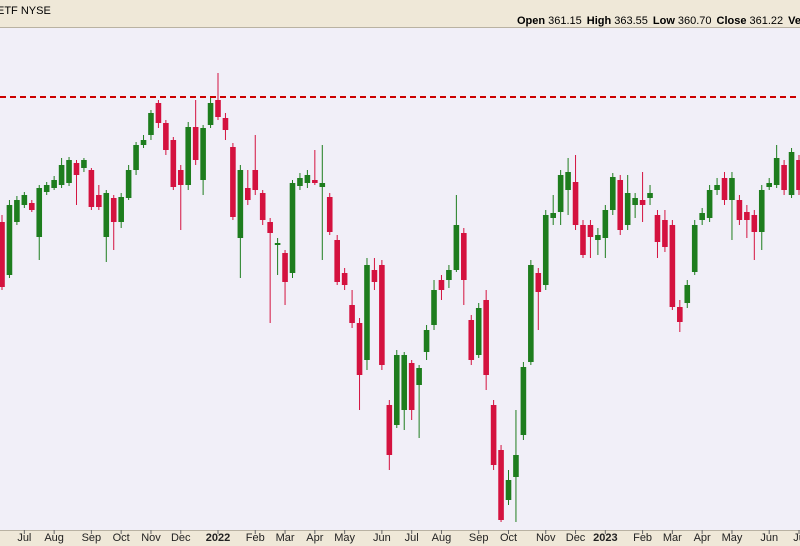 This screenshot has height=546, width=800. I want to click on quote-label: Low, so click(663, 21).